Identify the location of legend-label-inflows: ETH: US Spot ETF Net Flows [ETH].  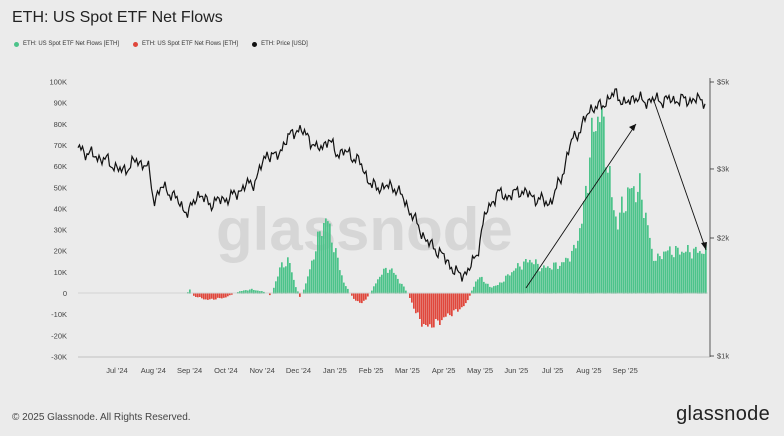
(71, 44).